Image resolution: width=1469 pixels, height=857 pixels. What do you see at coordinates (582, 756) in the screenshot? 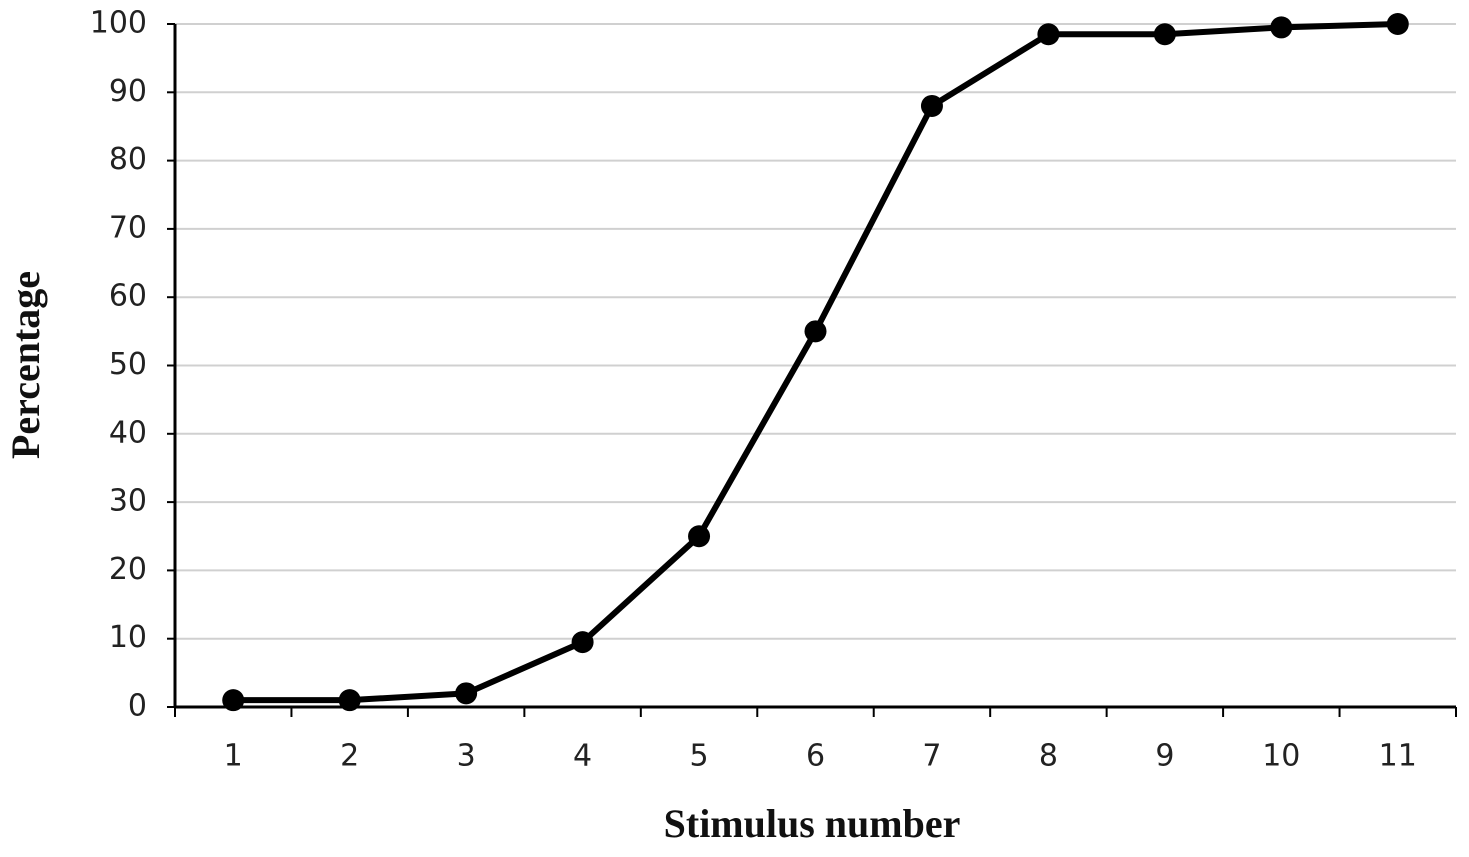
I see `x-tick-label: 4` at bounding box center [582, 756].